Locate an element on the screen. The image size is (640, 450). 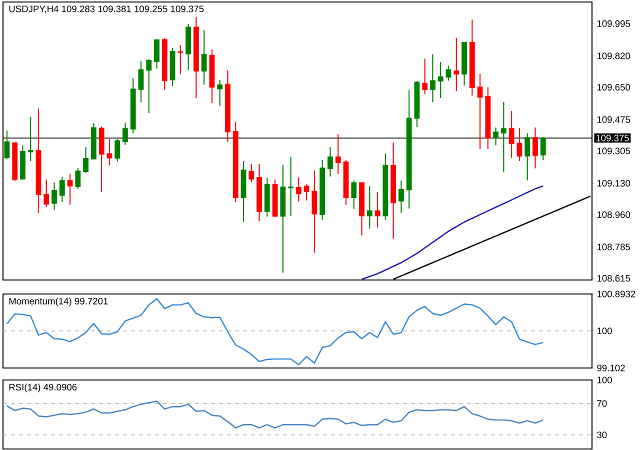
y-tick-label: 109.475 is located at coordinates (613, 119).